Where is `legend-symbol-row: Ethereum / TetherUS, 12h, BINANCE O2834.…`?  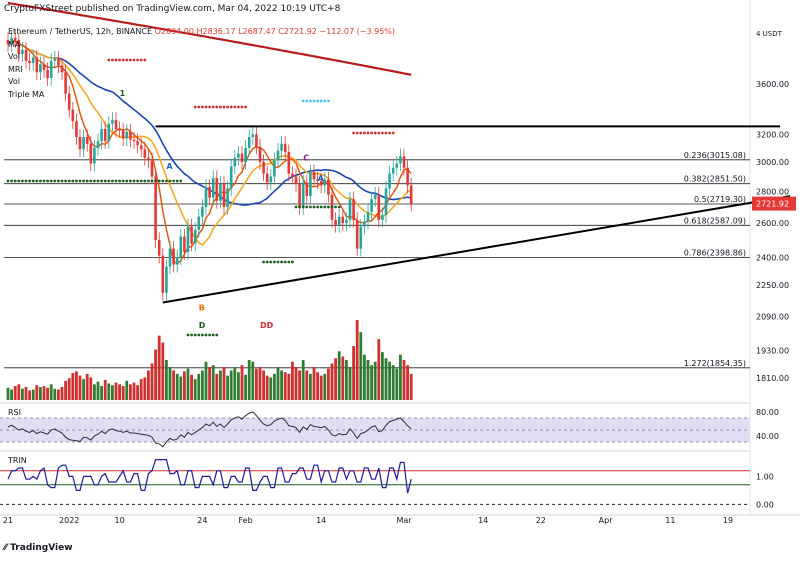
legend-symbol-row: Ethereum / TetherUS, 12h, BINANCE O2834.… is located at coordinates (201, 32).